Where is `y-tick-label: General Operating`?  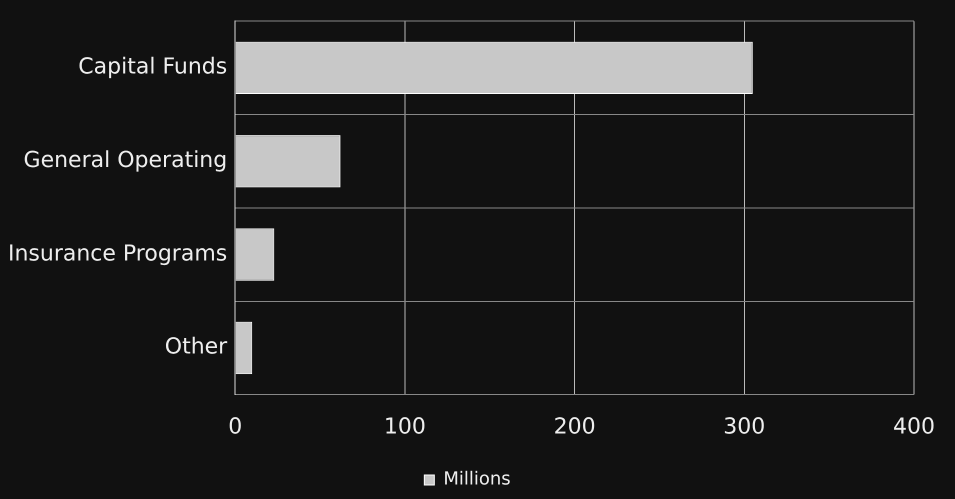 y-tick-label: General Operating is located at coordinates (126, 160).